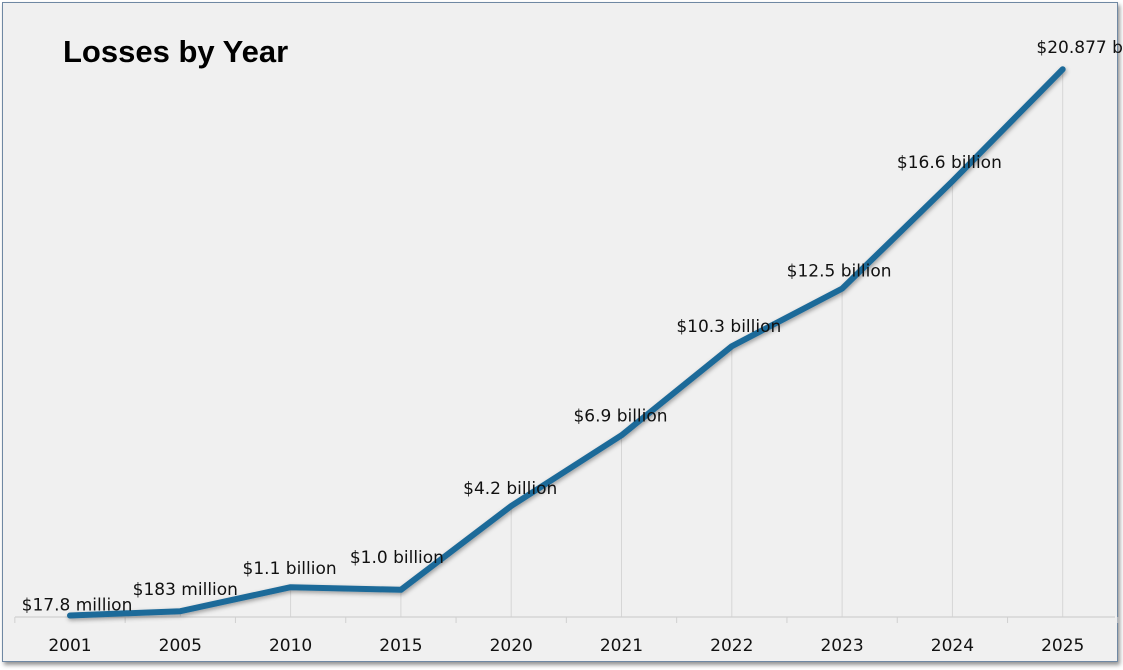  I want to click on data-label: $183 million, so click(185, 590).